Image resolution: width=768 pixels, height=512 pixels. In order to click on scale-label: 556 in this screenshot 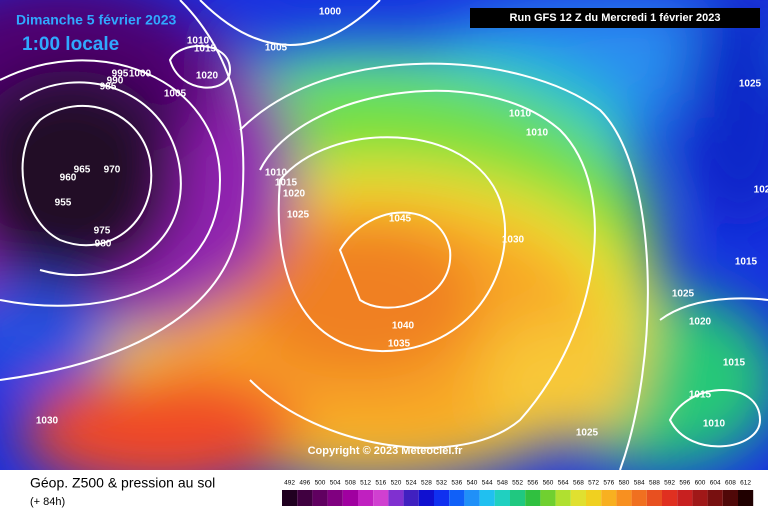, I will do `click(532, 483)`.